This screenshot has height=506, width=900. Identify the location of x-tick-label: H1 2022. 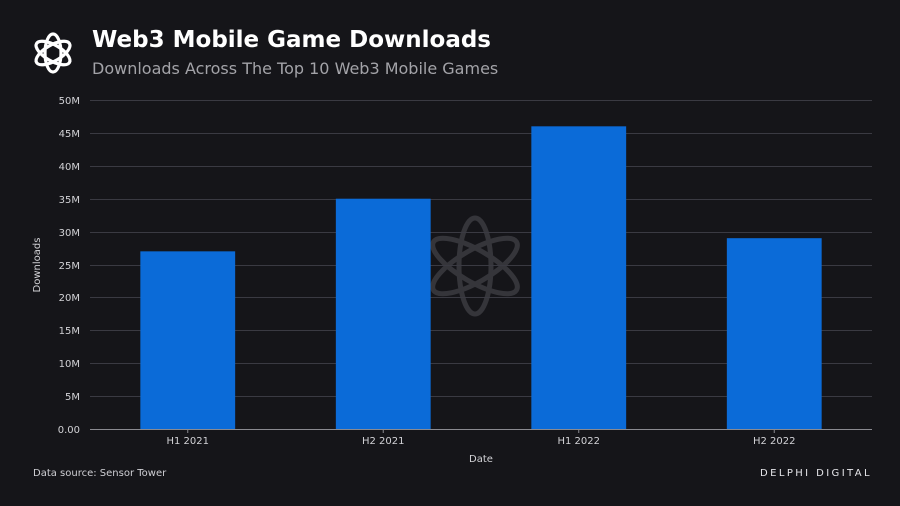
(578, 441).